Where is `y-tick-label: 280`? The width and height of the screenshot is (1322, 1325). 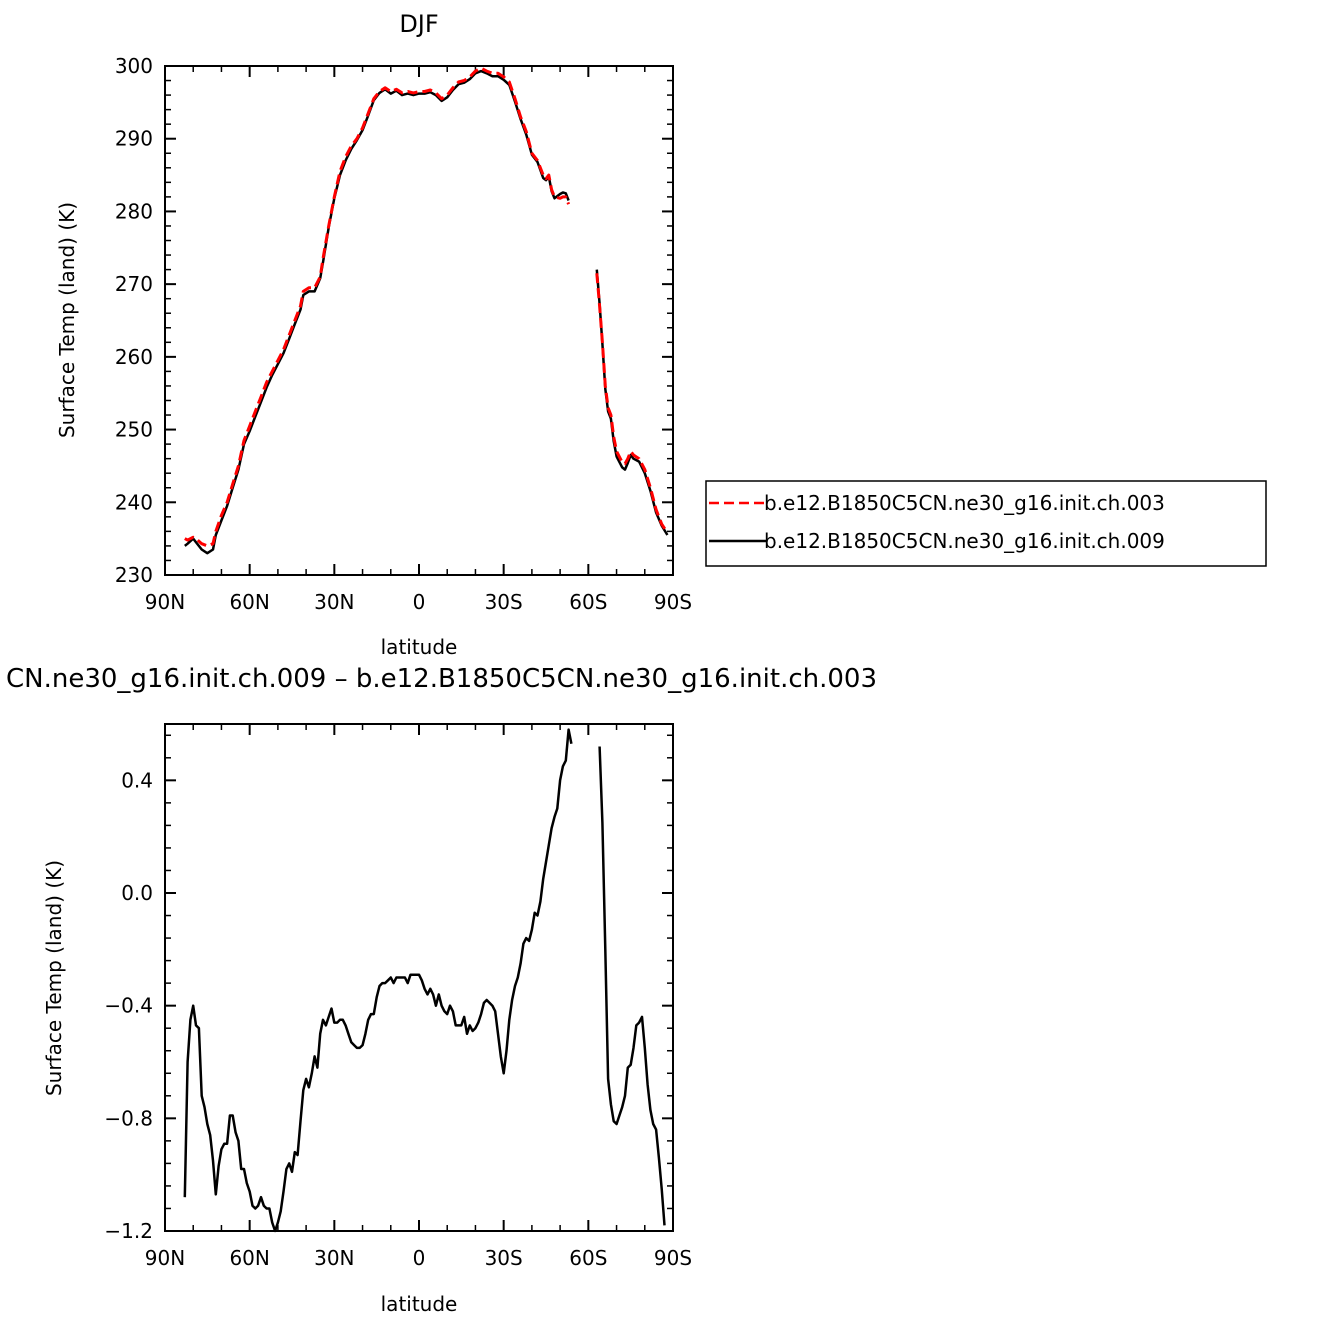
y-tick-label: 280 is located at coordinates (134, 211).